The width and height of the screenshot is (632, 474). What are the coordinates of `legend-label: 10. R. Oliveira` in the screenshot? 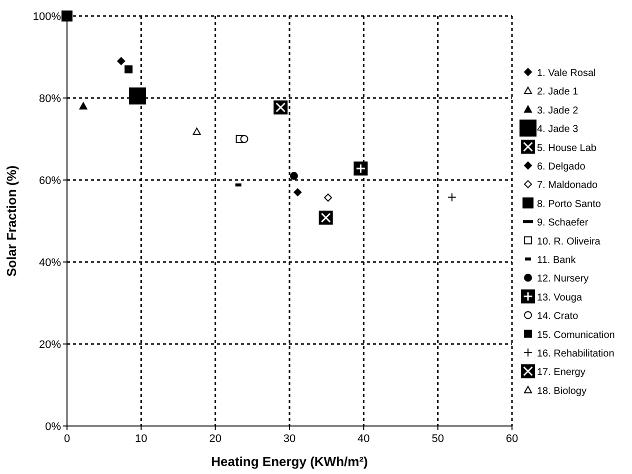 It's located at (569, 242).